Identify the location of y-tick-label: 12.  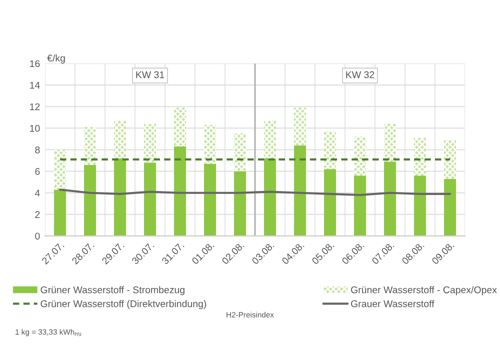
(35, 106).